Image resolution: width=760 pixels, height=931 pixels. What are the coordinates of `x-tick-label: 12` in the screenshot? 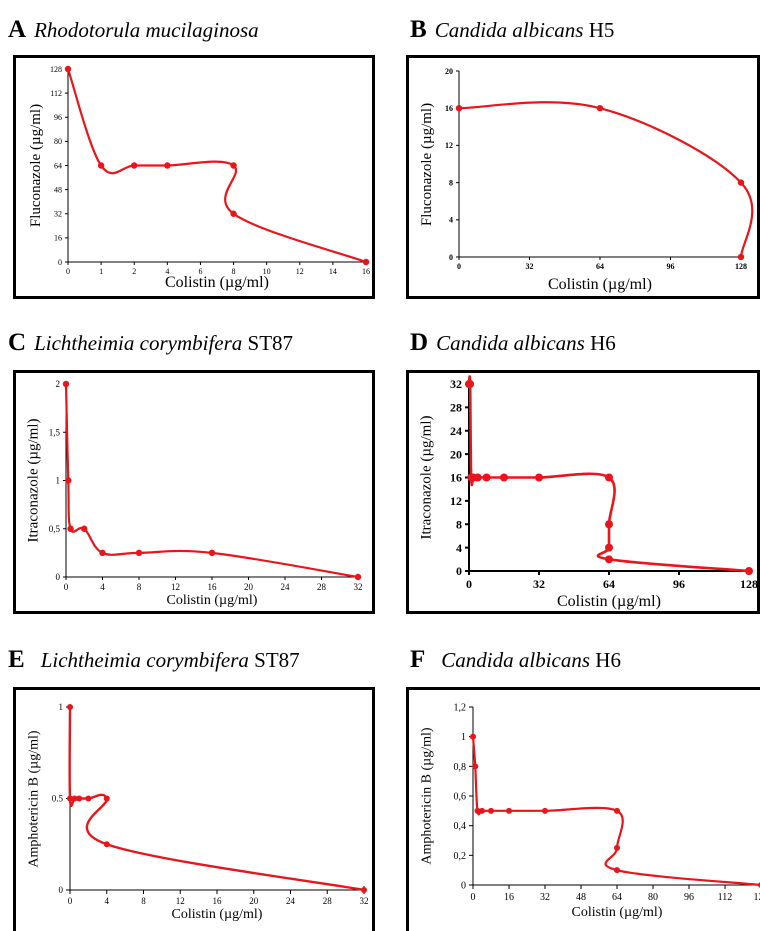 It's located at (175, 587).